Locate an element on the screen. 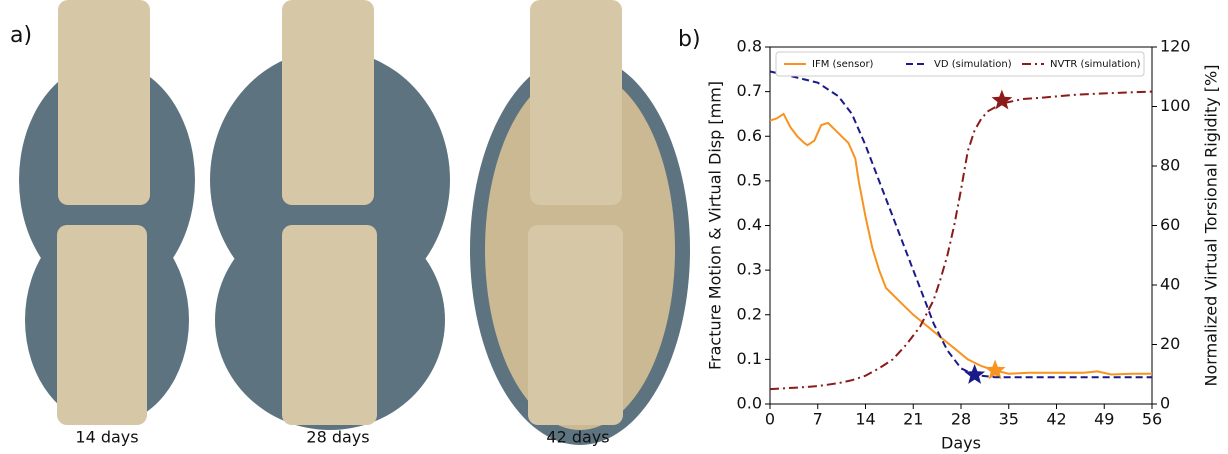  x-tick-label: 21 is located at coordinates (913, 419).